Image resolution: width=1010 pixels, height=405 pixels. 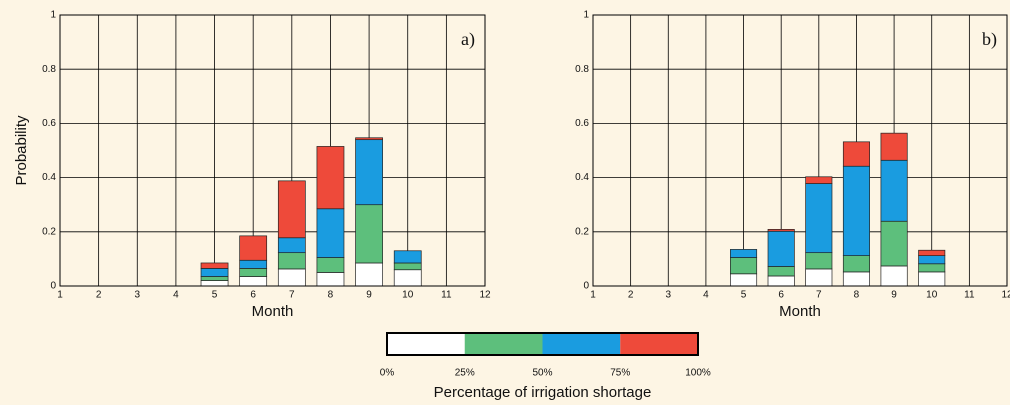 I want to click on colorbar-tick-label: 75%, so click(x=620, y=373).